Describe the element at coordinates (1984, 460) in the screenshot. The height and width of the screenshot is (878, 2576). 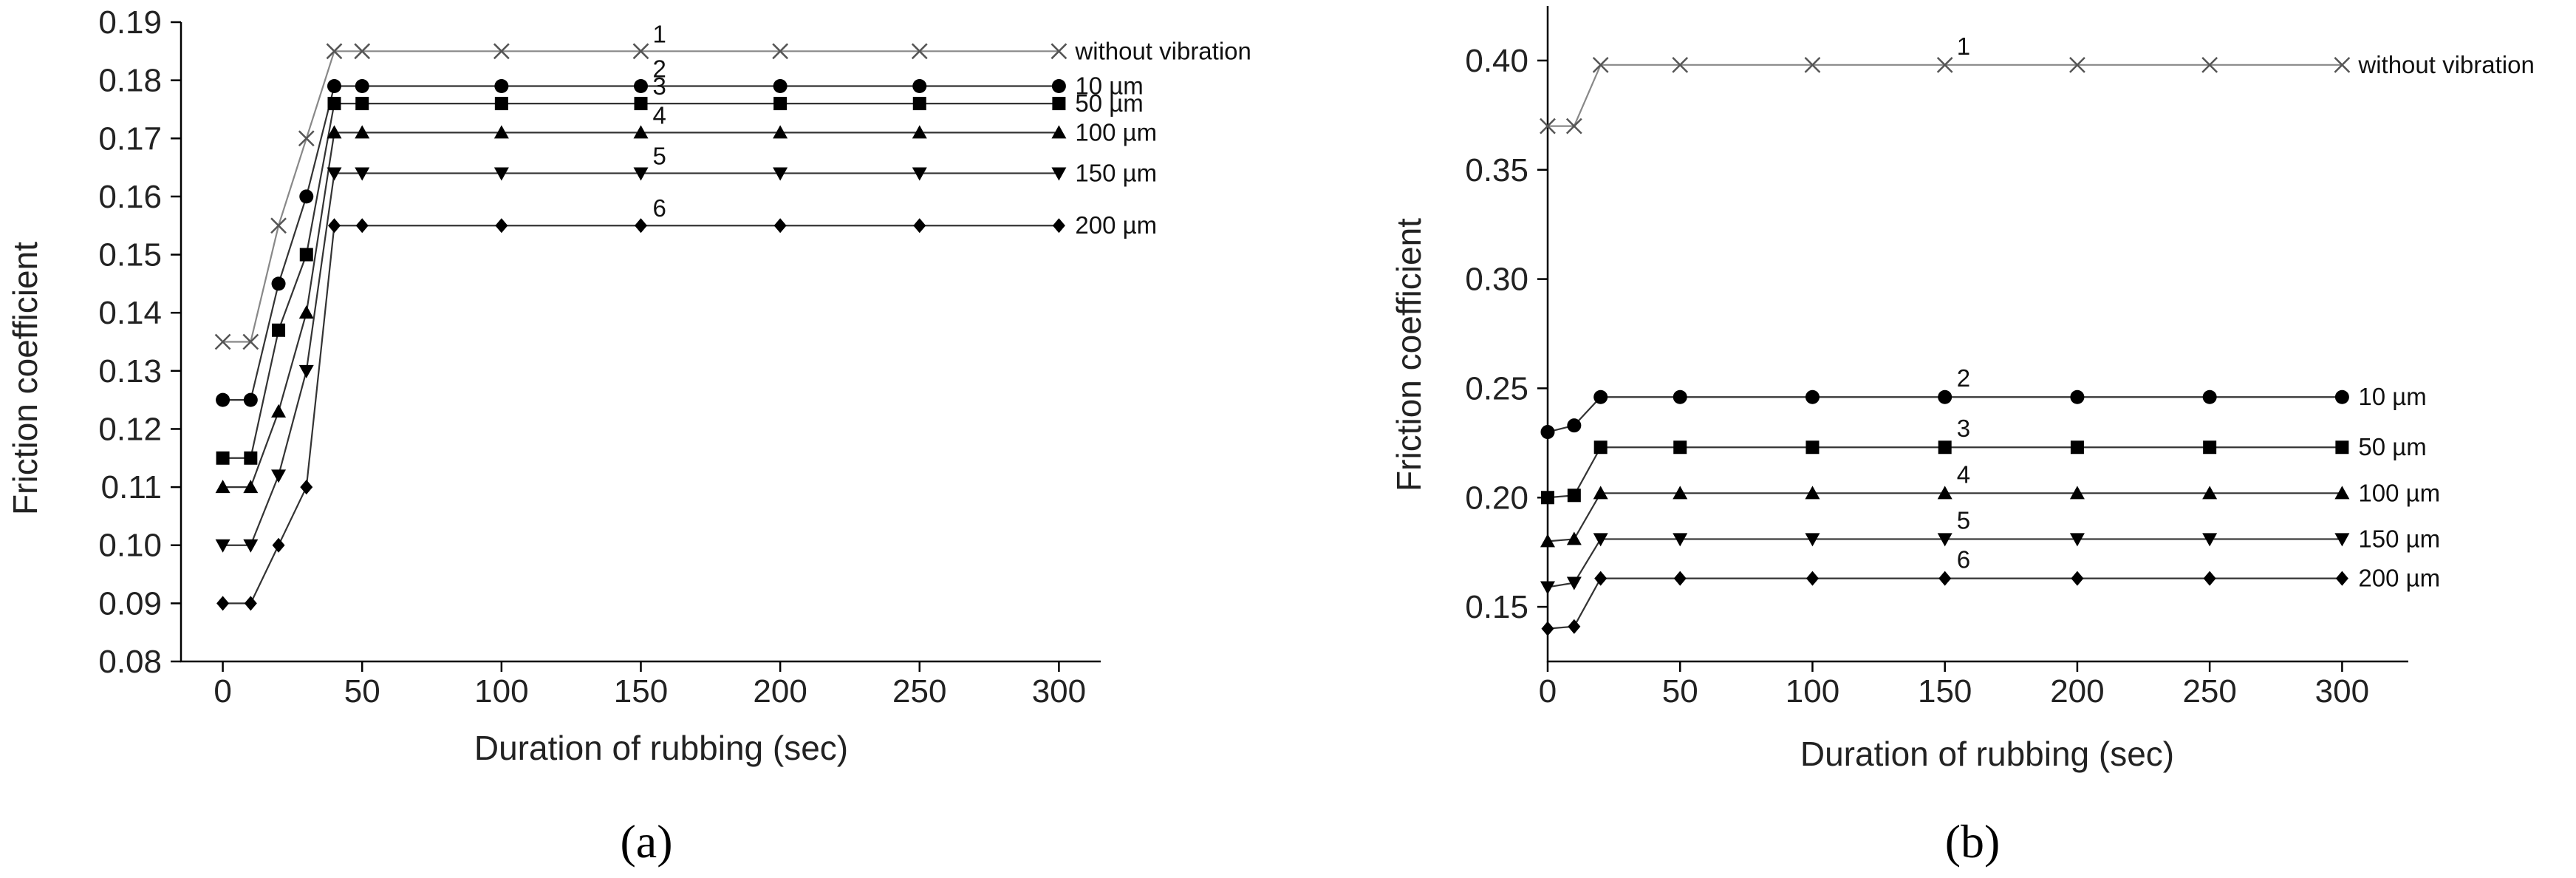
I see `chart-b-series-3: 3 50 µm` at that location.